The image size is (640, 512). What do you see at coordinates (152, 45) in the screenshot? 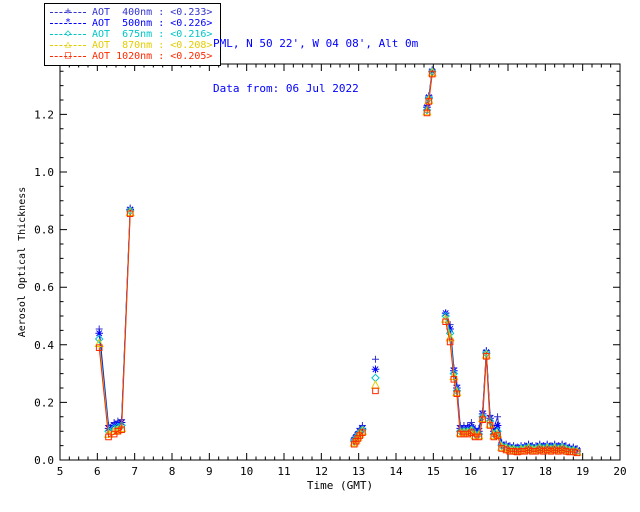
I see `legend-label-870nm: AOT 870nm : <0.208>` at bounding box center [152, 45].